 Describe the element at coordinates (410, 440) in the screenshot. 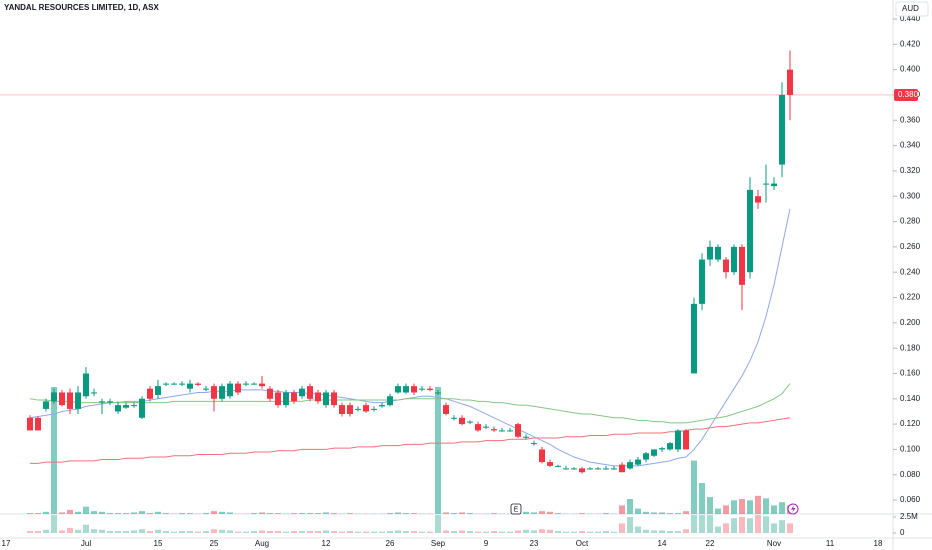

I see `moving-average` at that location.